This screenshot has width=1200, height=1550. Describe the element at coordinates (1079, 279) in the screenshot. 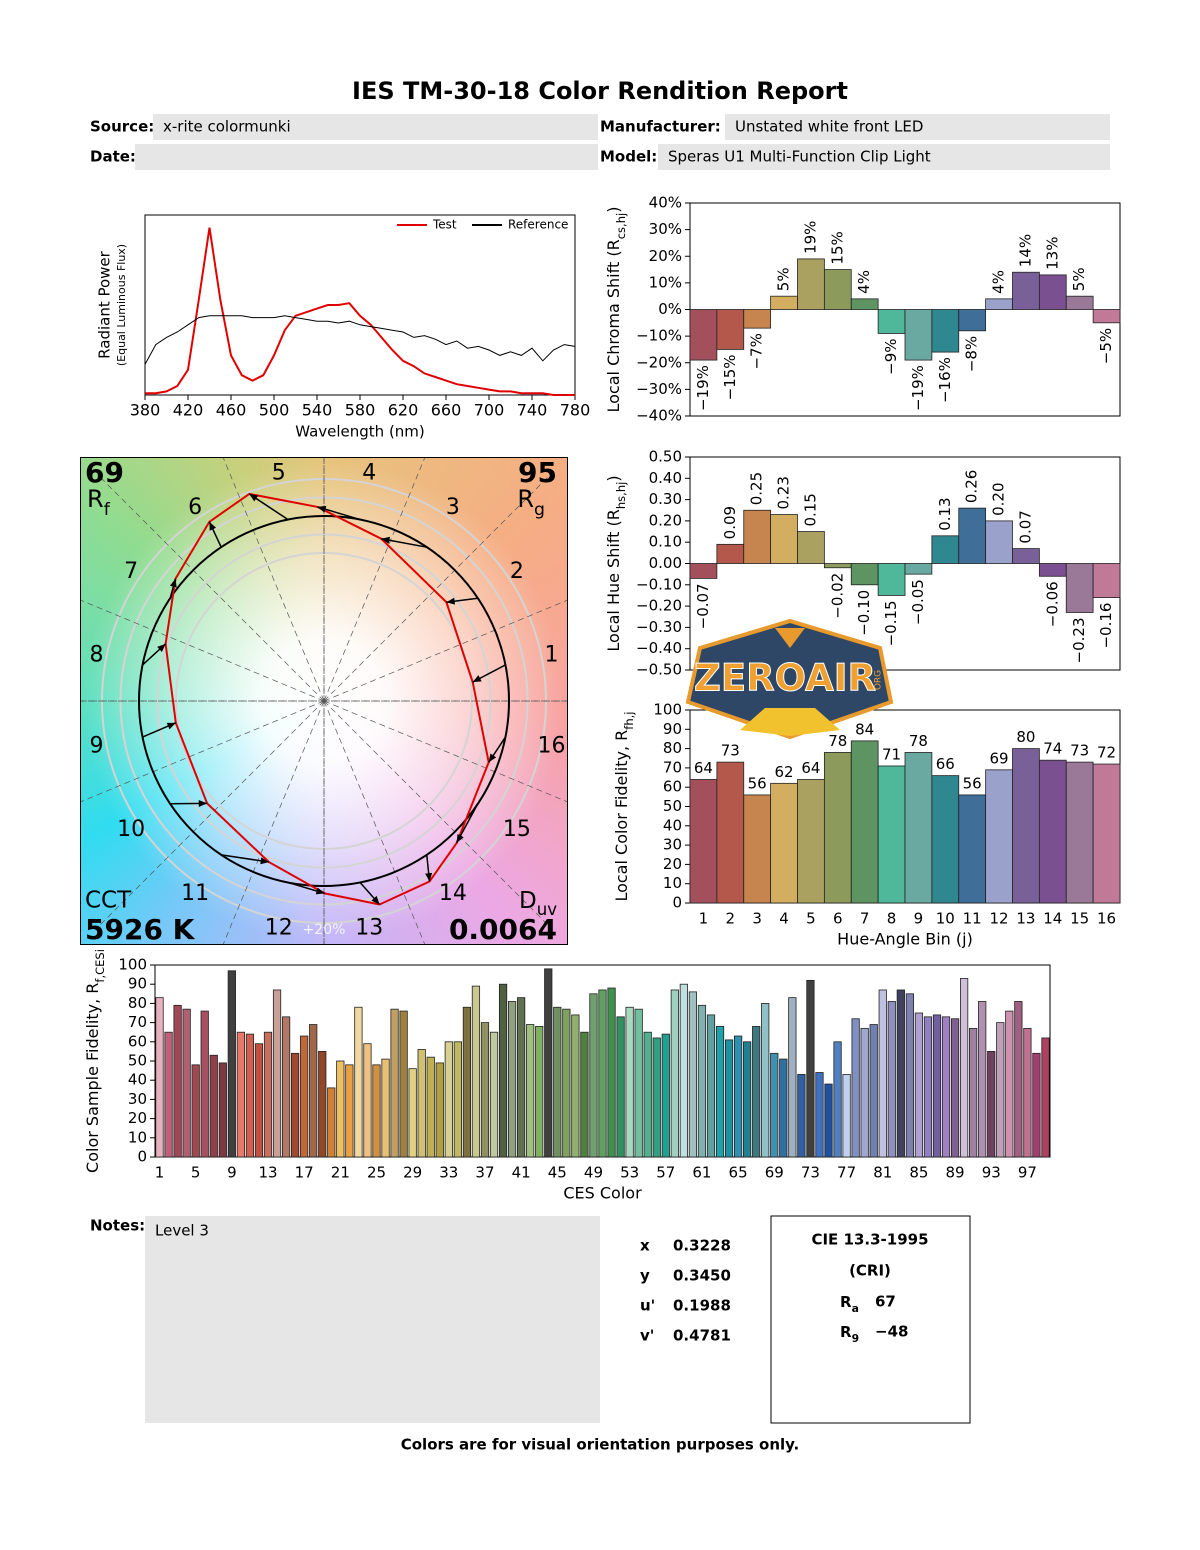

I see `value-label: 5%` at that location.